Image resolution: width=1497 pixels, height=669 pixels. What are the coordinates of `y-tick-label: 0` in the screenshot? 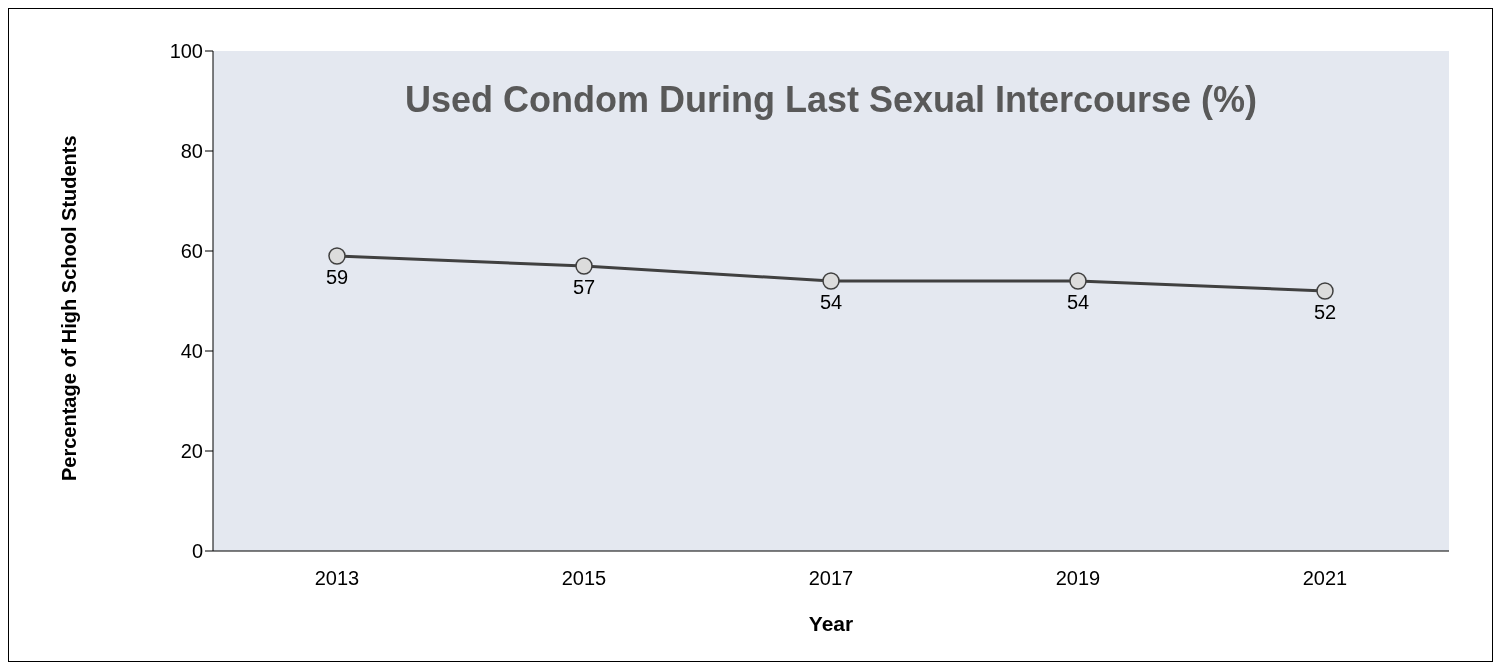 It's located at (197, 551).